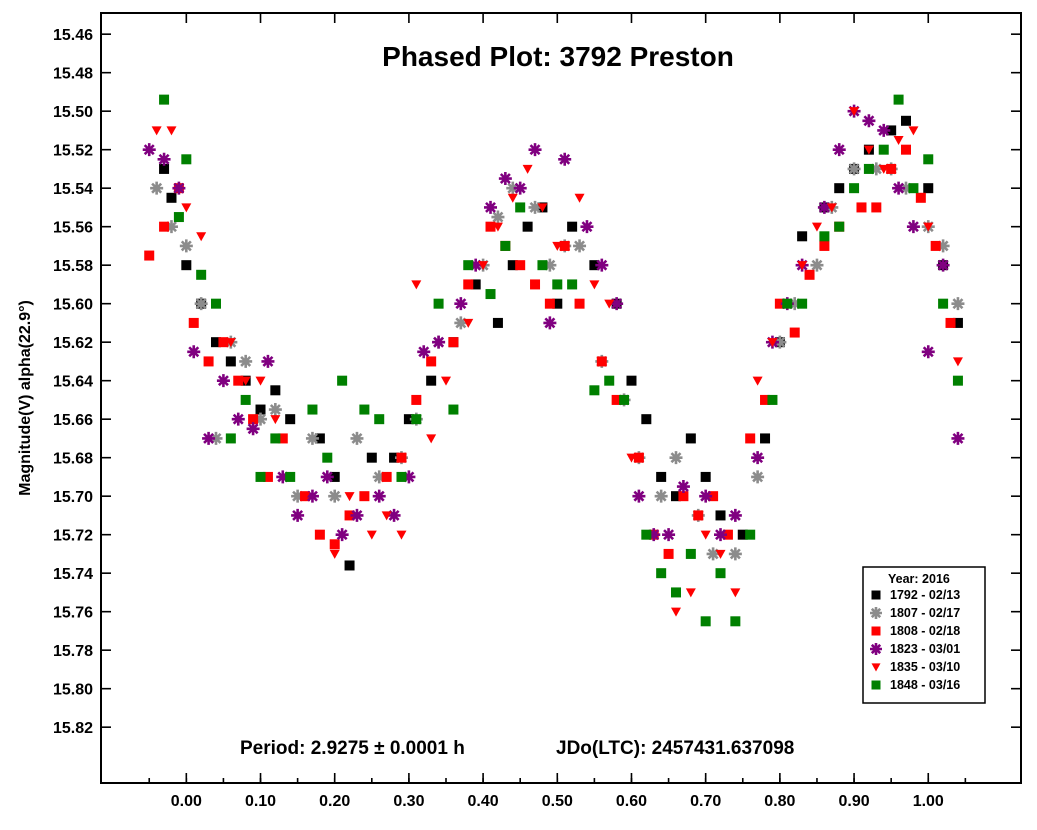  Describe the element at coordinates (73, 382) in the screenshot. I see `y-tick-label: 15.64` at that location.